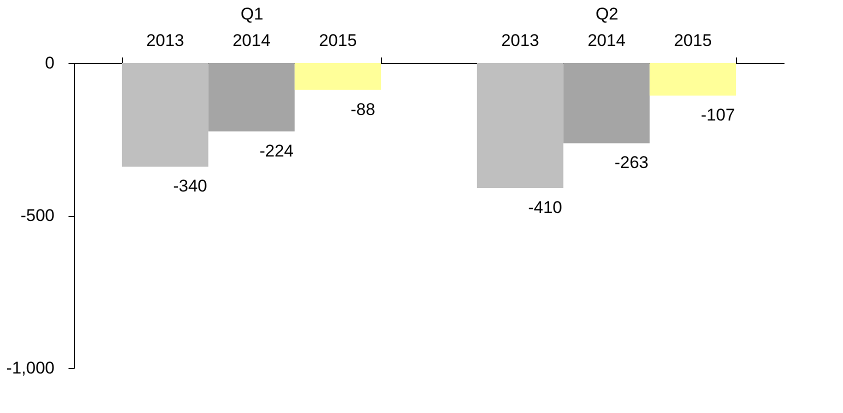  I want to click on text: 2014, so click(607, 40).